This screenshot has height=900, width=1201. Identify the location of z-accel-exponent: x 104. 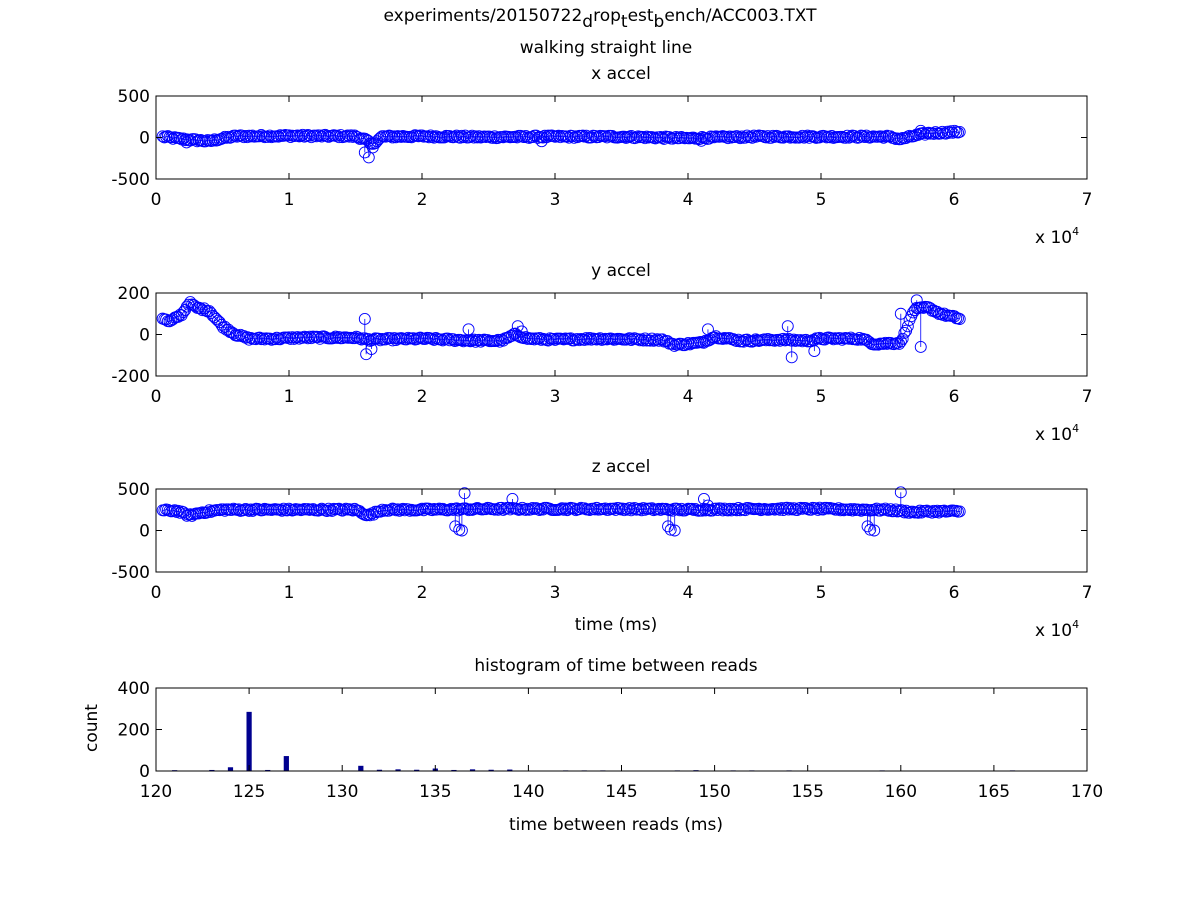
(1057, 629).